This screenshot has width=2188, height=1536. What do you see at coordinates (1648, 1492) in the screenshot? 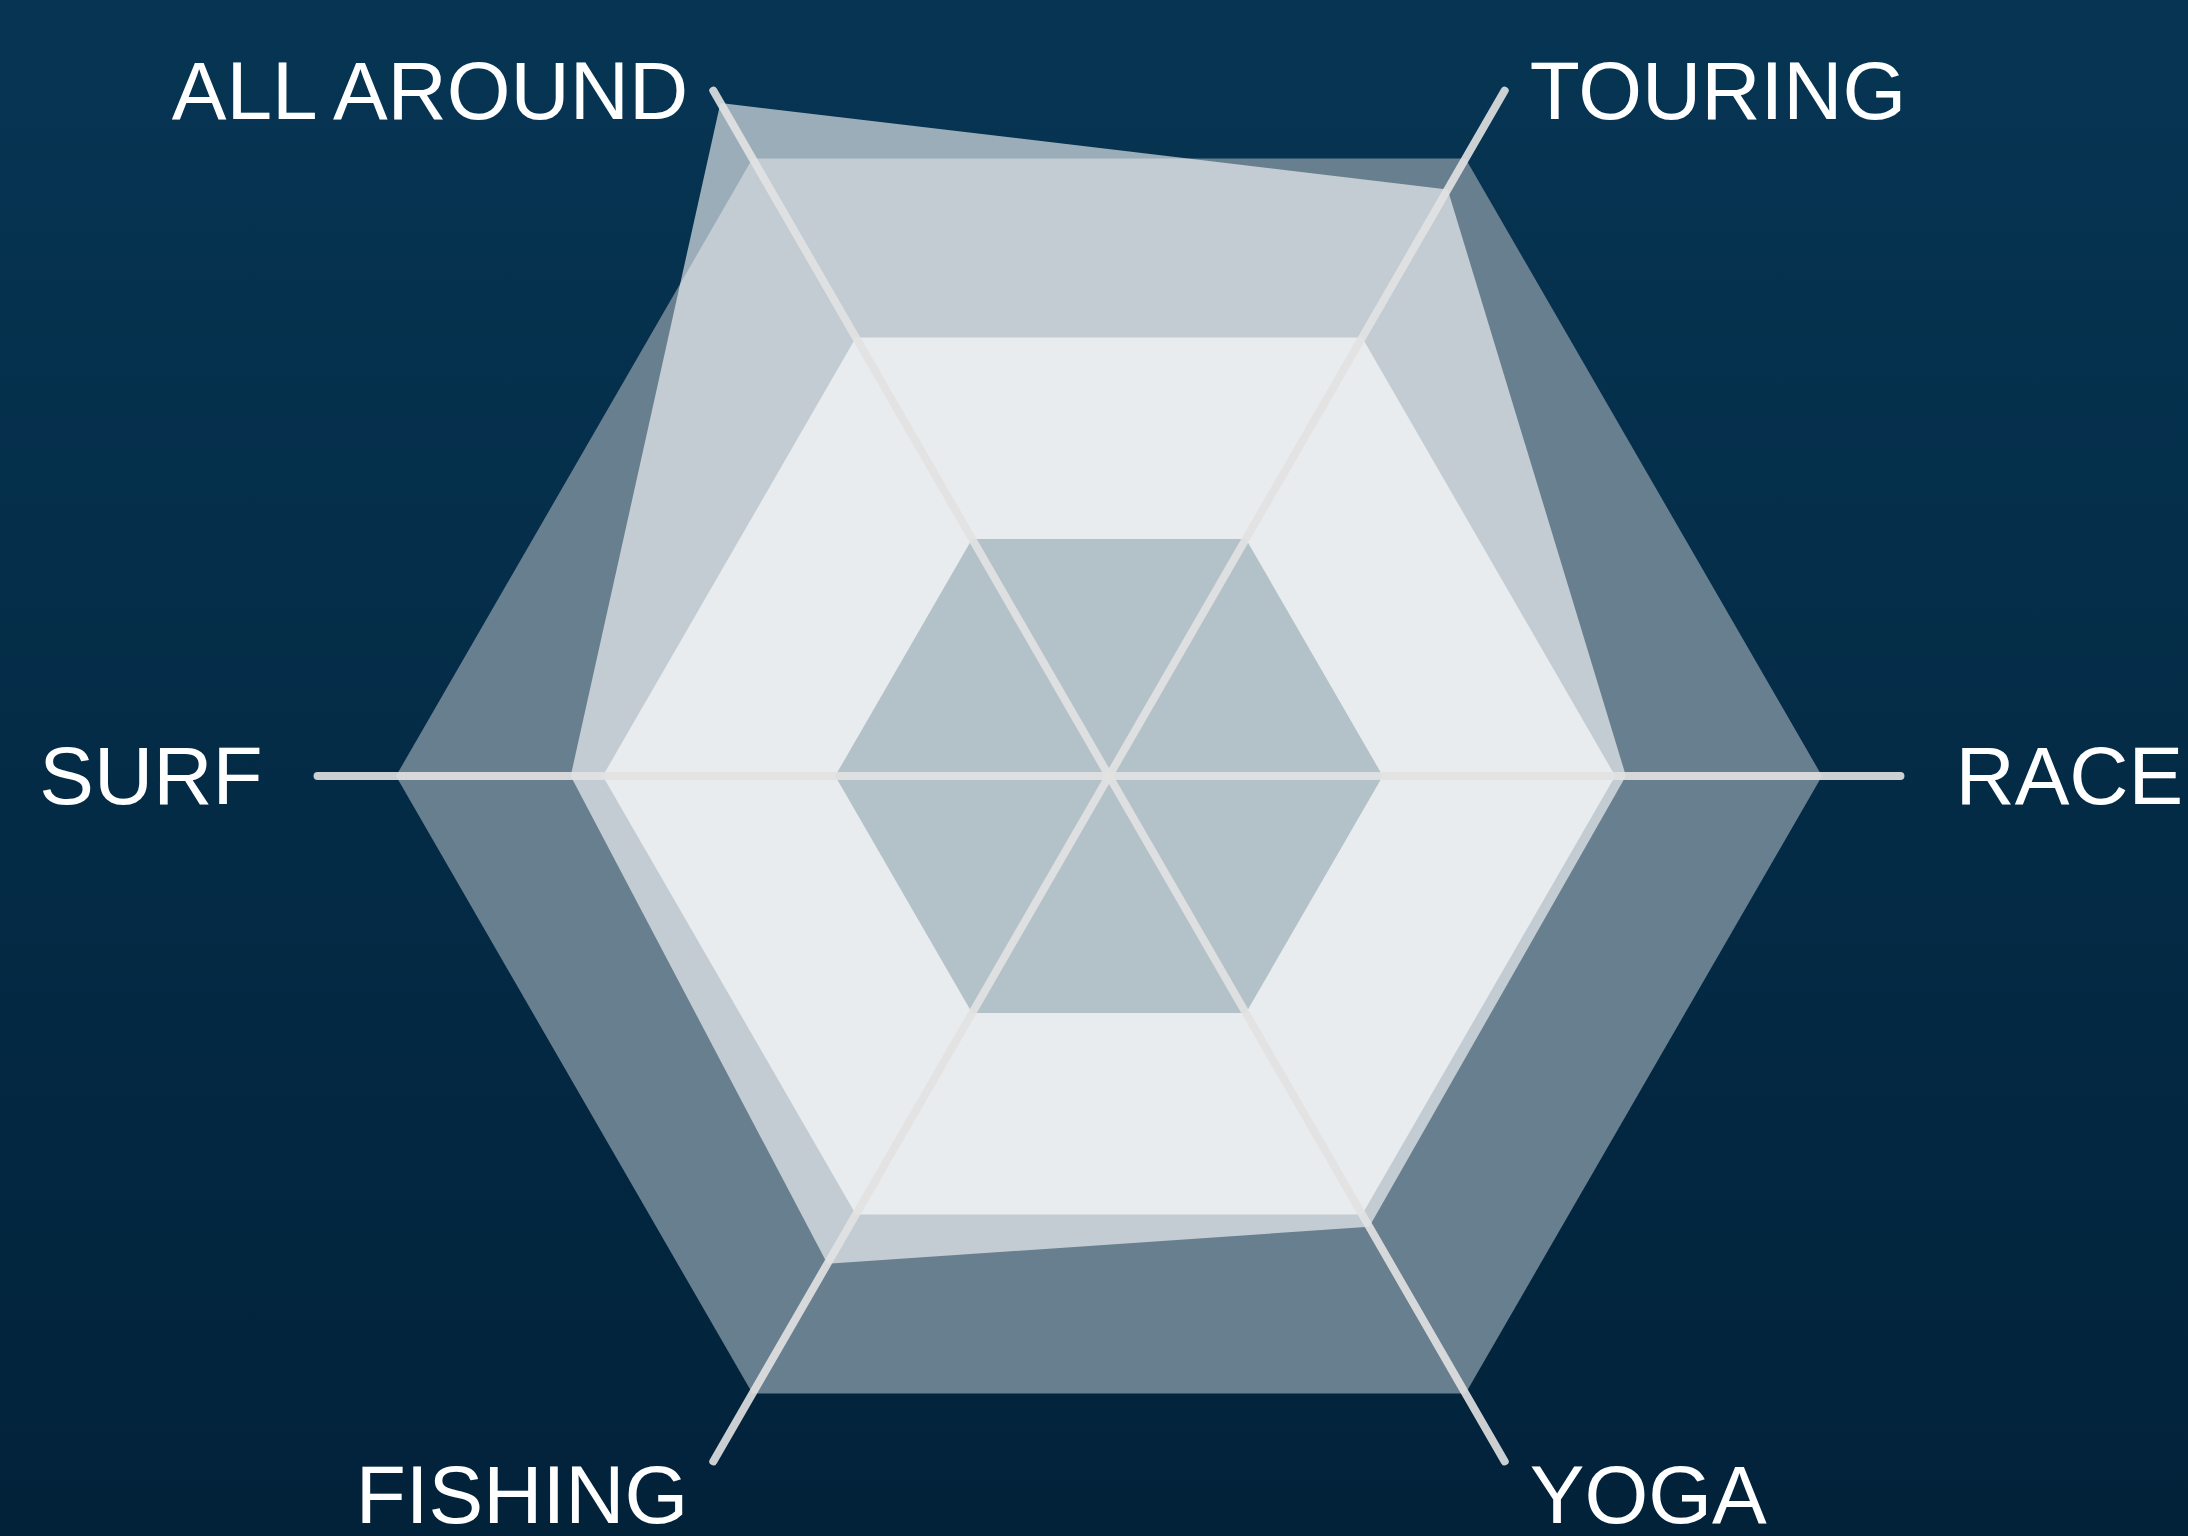
I see `spoke-label: YOGA` at bounding box center [1648, 1492].